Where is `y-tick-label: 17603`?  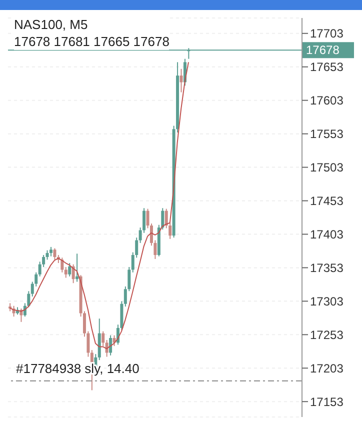
y-tick-label: 17603 is located at coordinates (327, 101).